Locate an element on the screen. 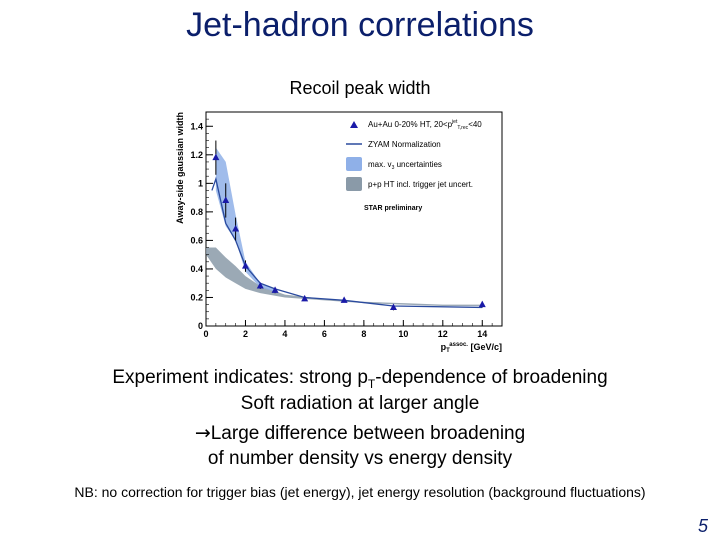 This screenshot has width=720, height=540. y-tick-label: 0.2 is located at coordinates (196, 297).